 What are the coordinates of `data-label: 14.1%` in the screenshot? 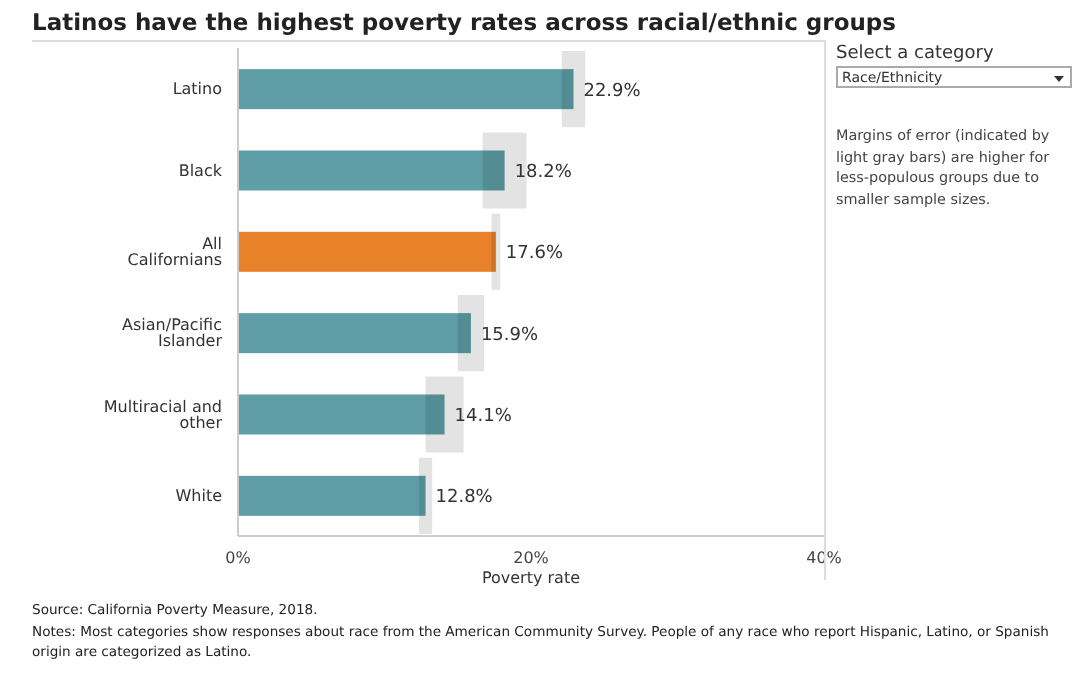 It's located at (483, 416).